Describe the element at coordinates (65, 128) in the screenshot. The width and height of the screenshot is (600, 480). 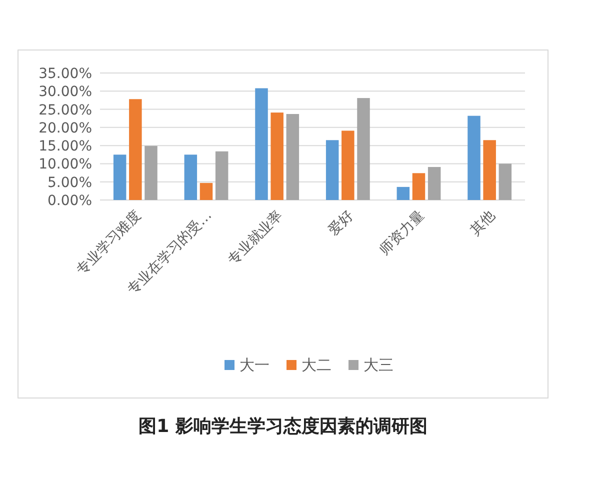
I see `y-tick-label: 20.00%` at that location.